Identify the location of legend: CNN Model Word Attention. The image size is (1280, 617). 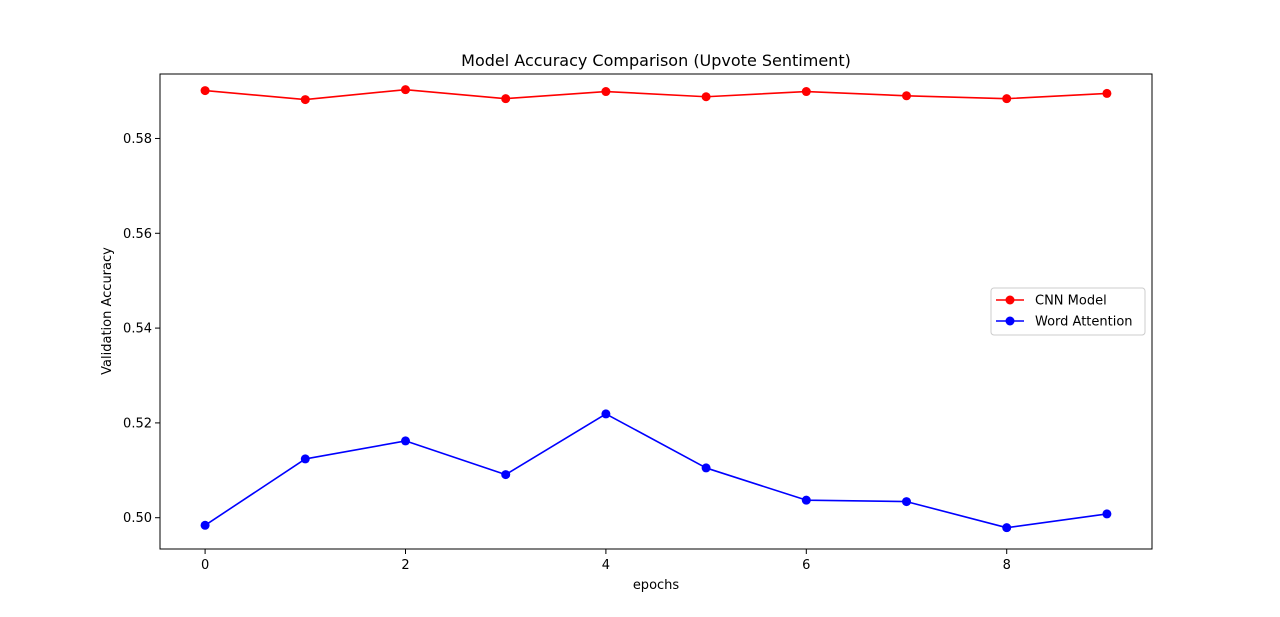
(1068, 311).